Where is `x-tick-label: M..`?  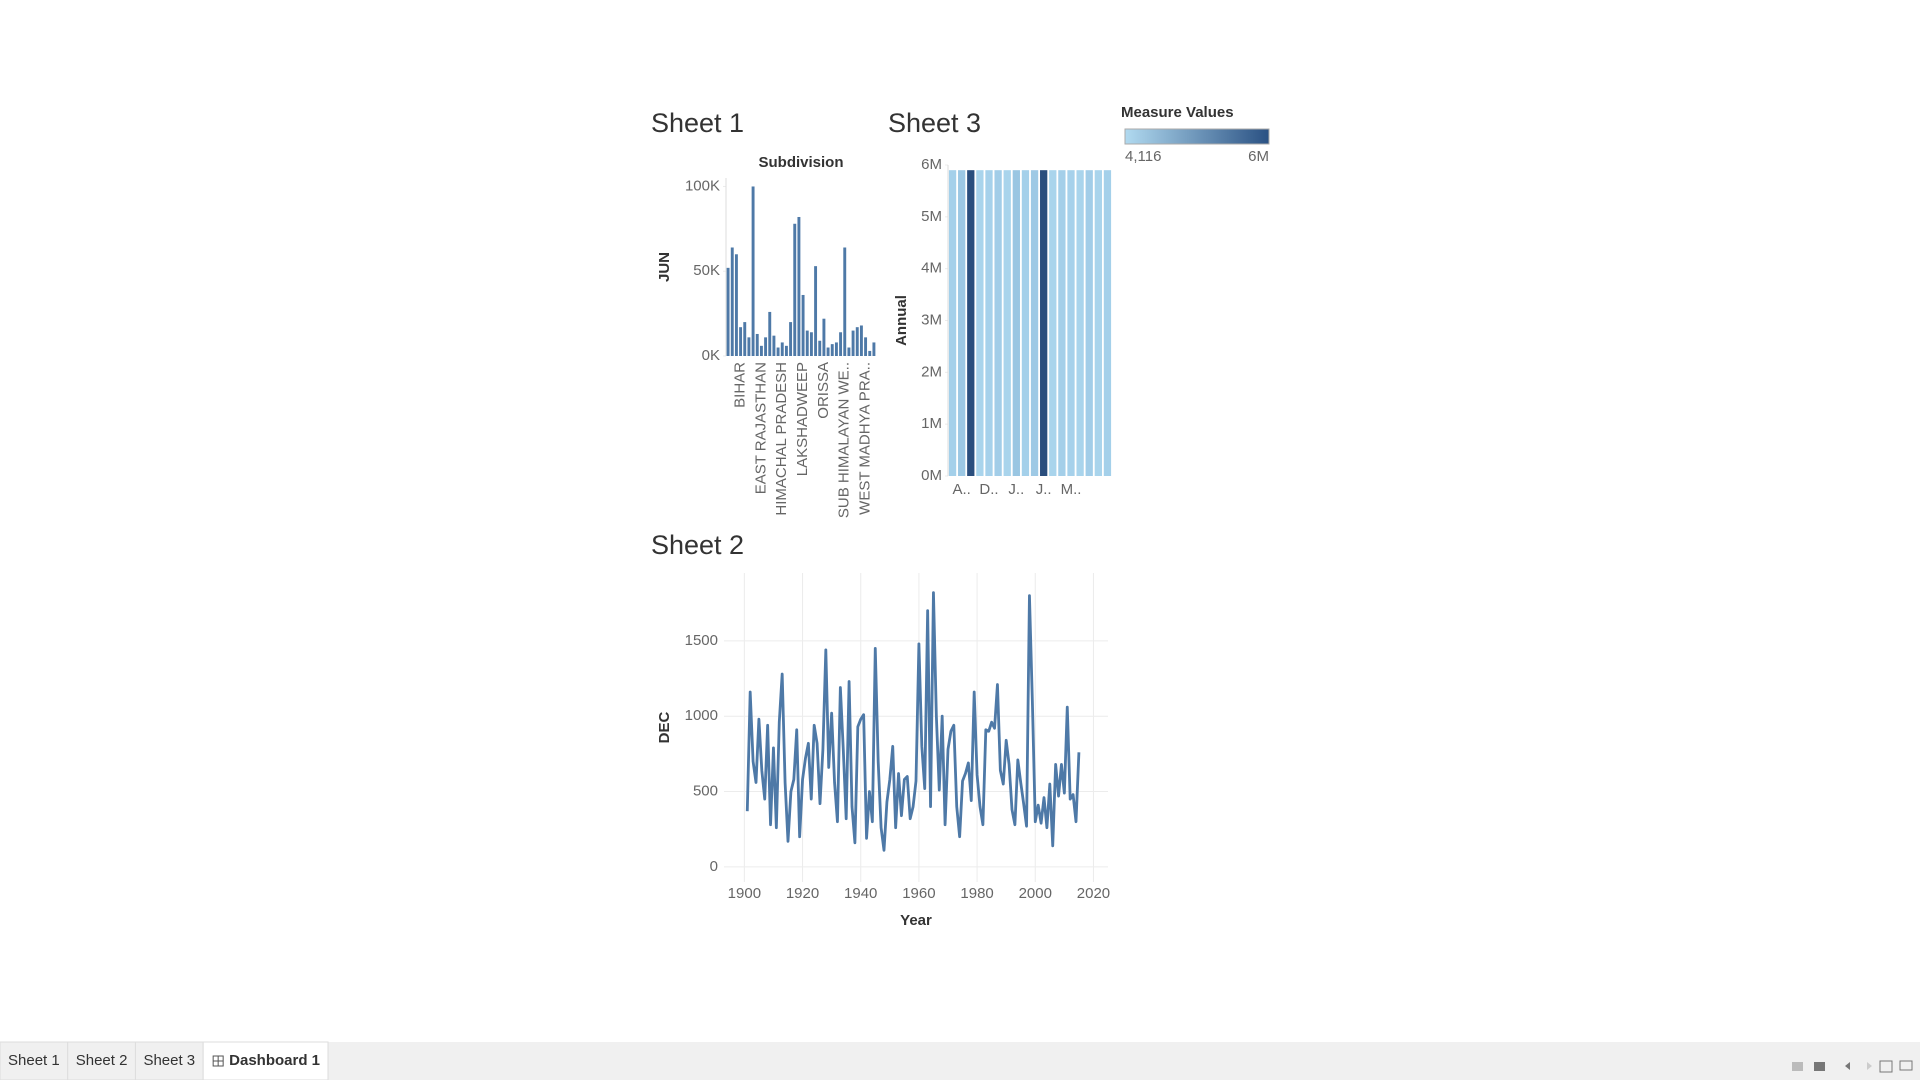
x-tick-label: M.. is located at coordinates (1071, 489).